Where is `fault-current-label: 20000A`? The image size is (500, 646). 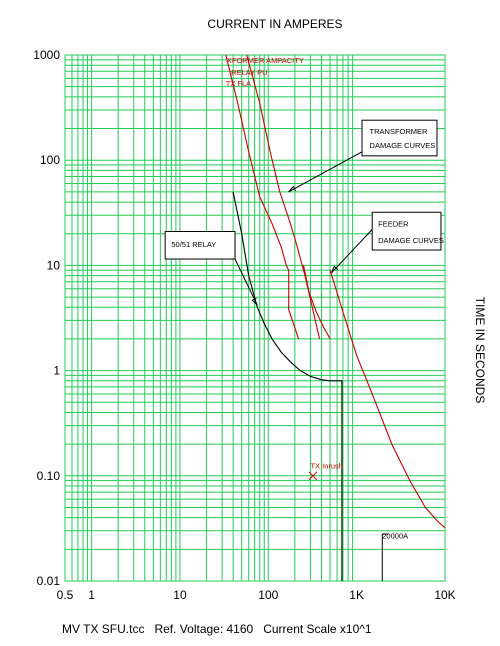
fault-current-label: 20000A is located at coordinates (395, 536).